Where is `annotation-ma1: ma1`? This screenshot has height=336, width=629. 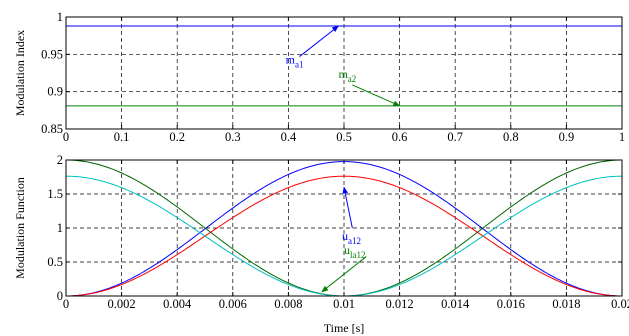
annotation-ma1: ma1 is located at coordinates (295, 60).